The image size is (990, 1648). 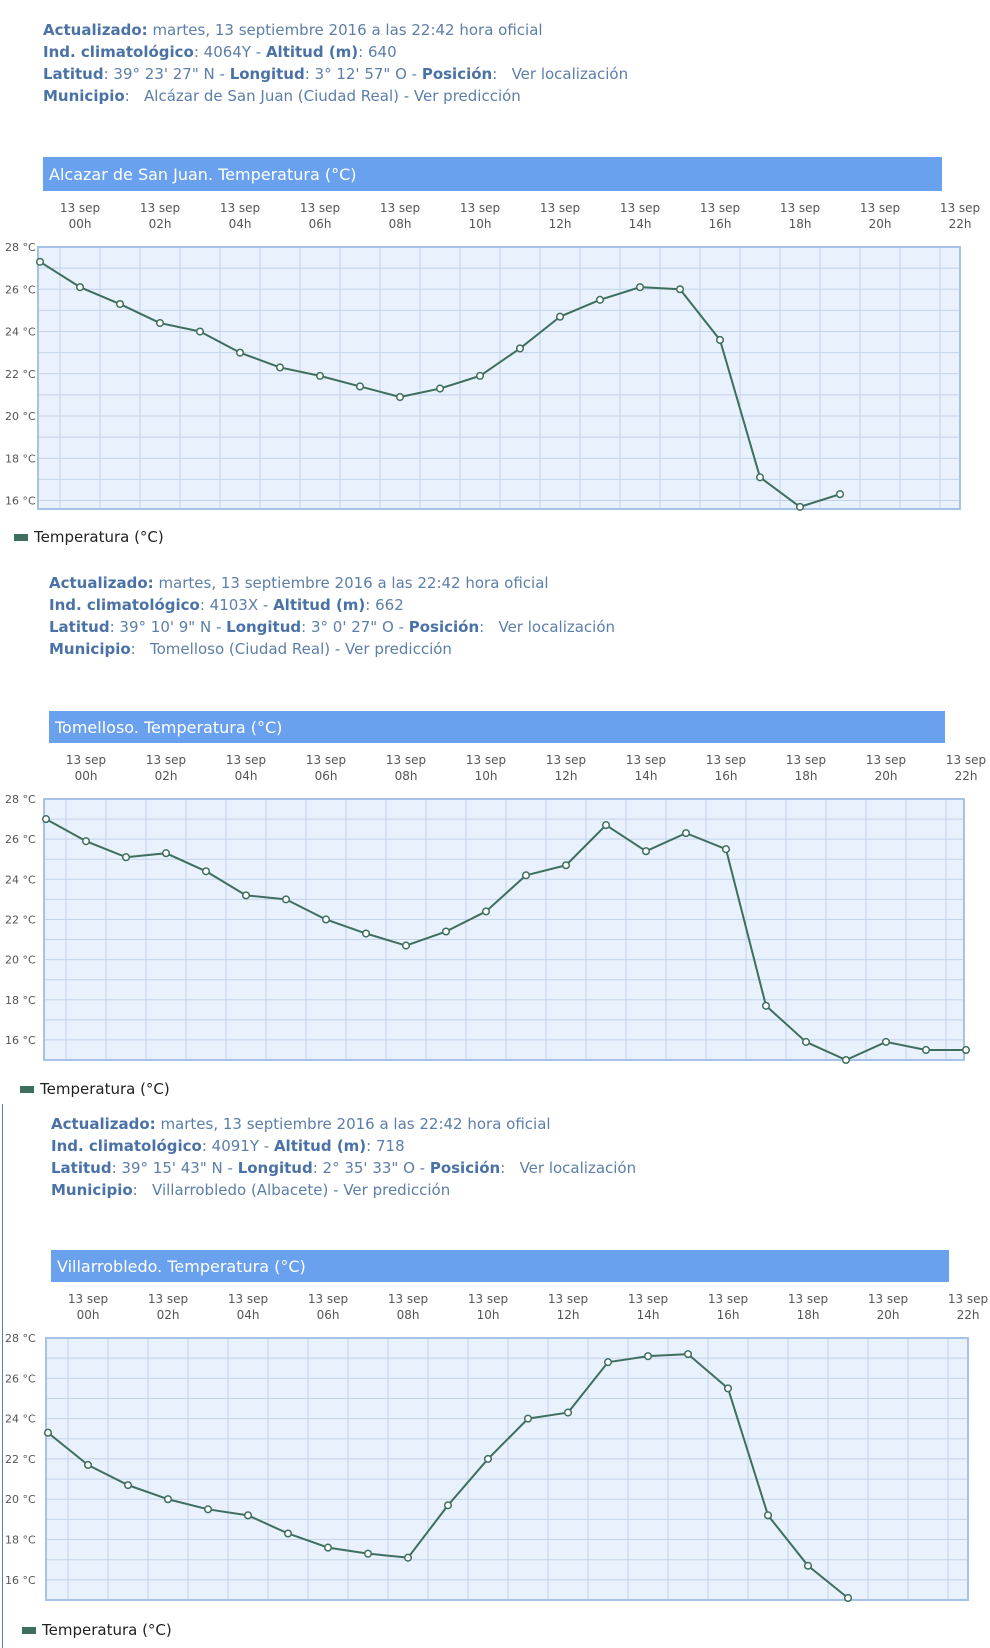 I want to click on chart-title: Villarrobledo. Temperatura (°C), so click(x=181, y=1266).